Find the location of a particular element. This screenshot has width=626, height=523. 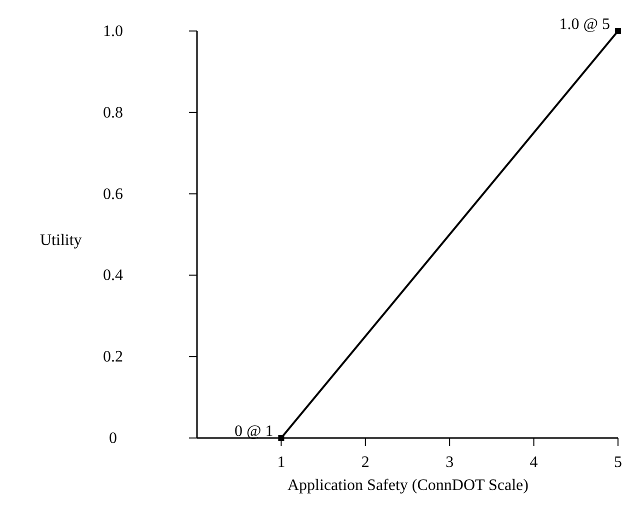

x-axis-title: Application Safety (ConnDOT Scale) is located at coordinates (408, 485).